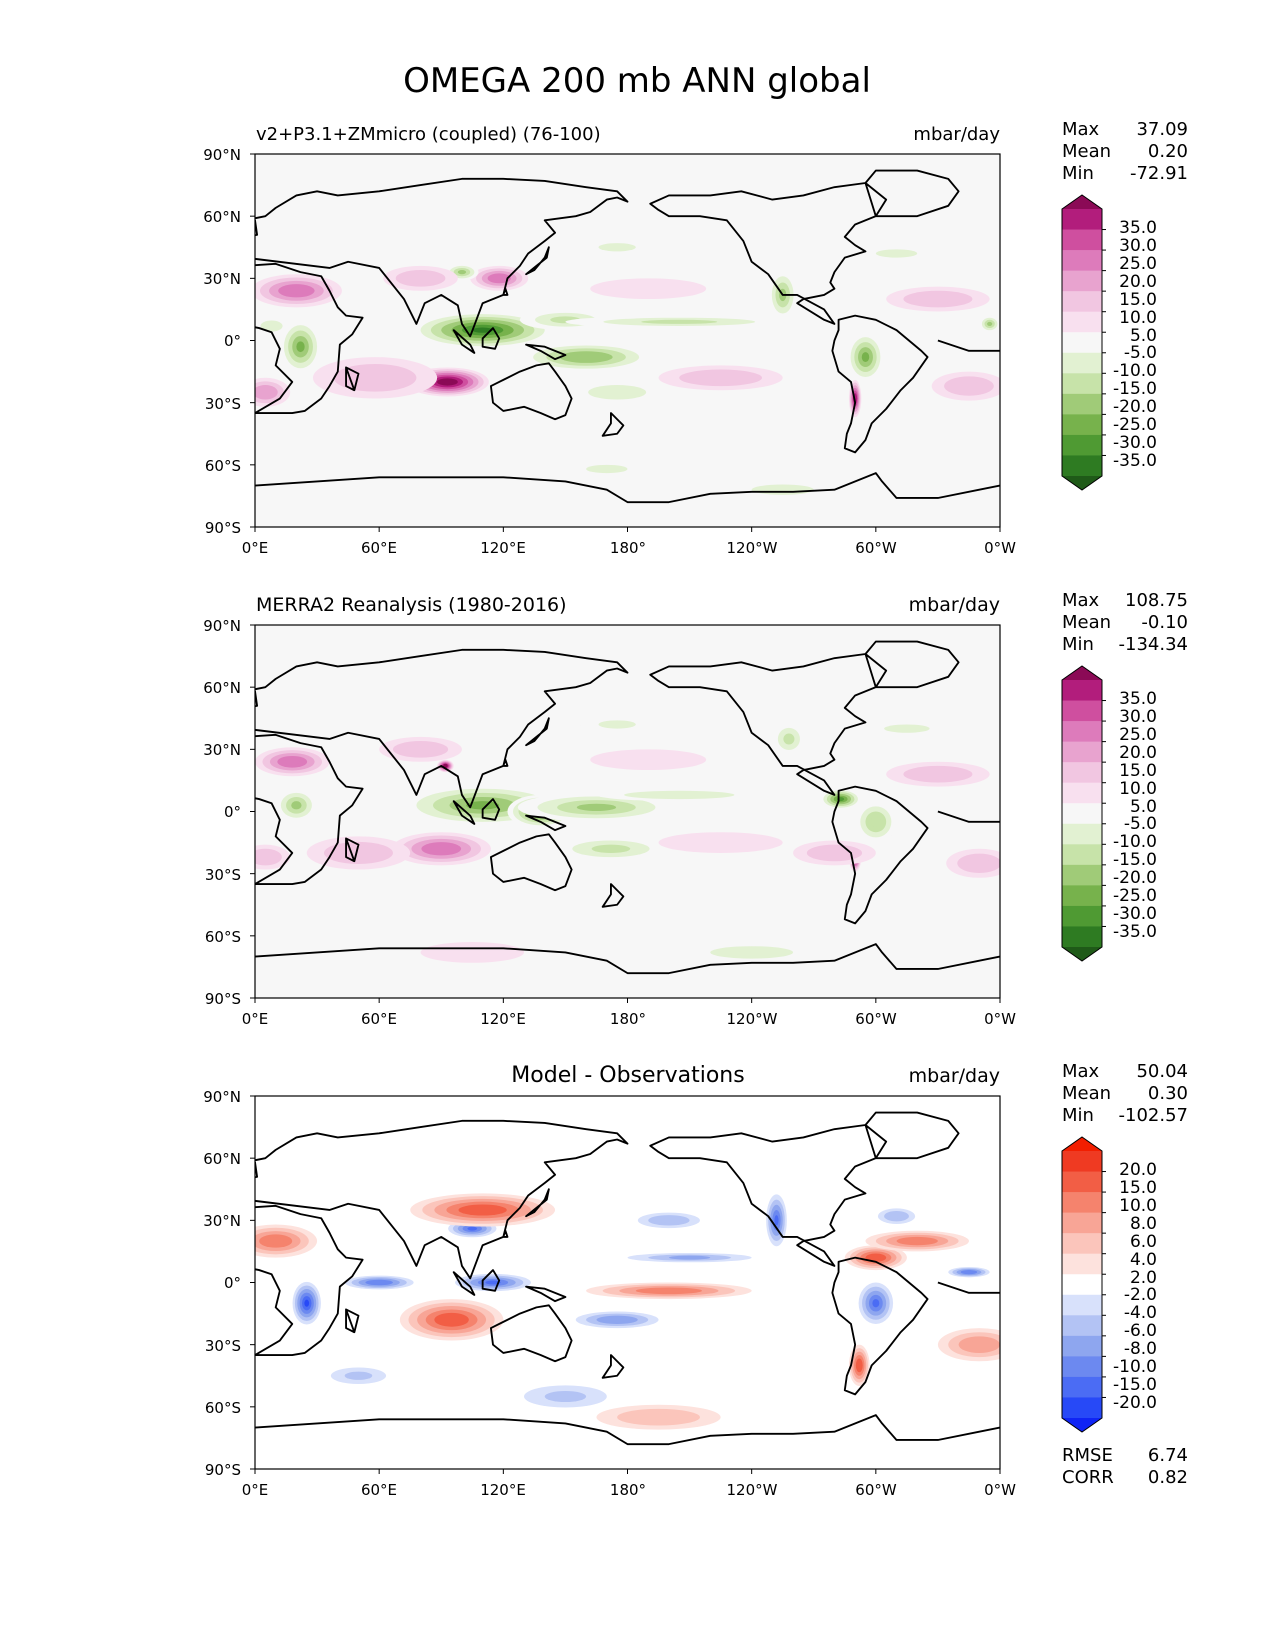  I want to click on map-plot, so click(627, 340).